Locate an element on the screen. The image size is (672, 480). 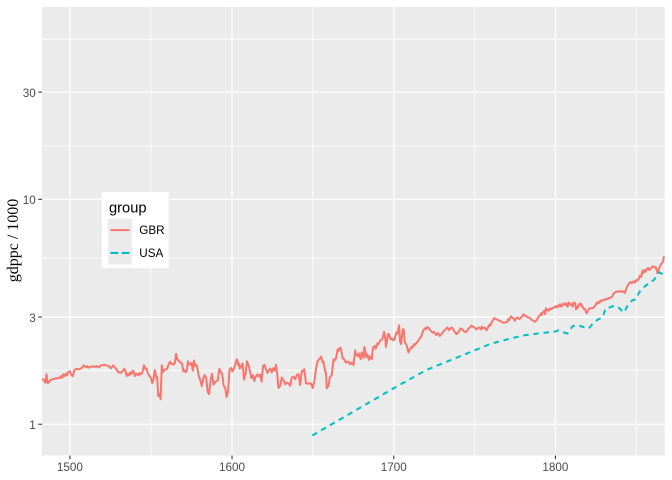
svg-text: 3 is located at coordinates (32, 318).